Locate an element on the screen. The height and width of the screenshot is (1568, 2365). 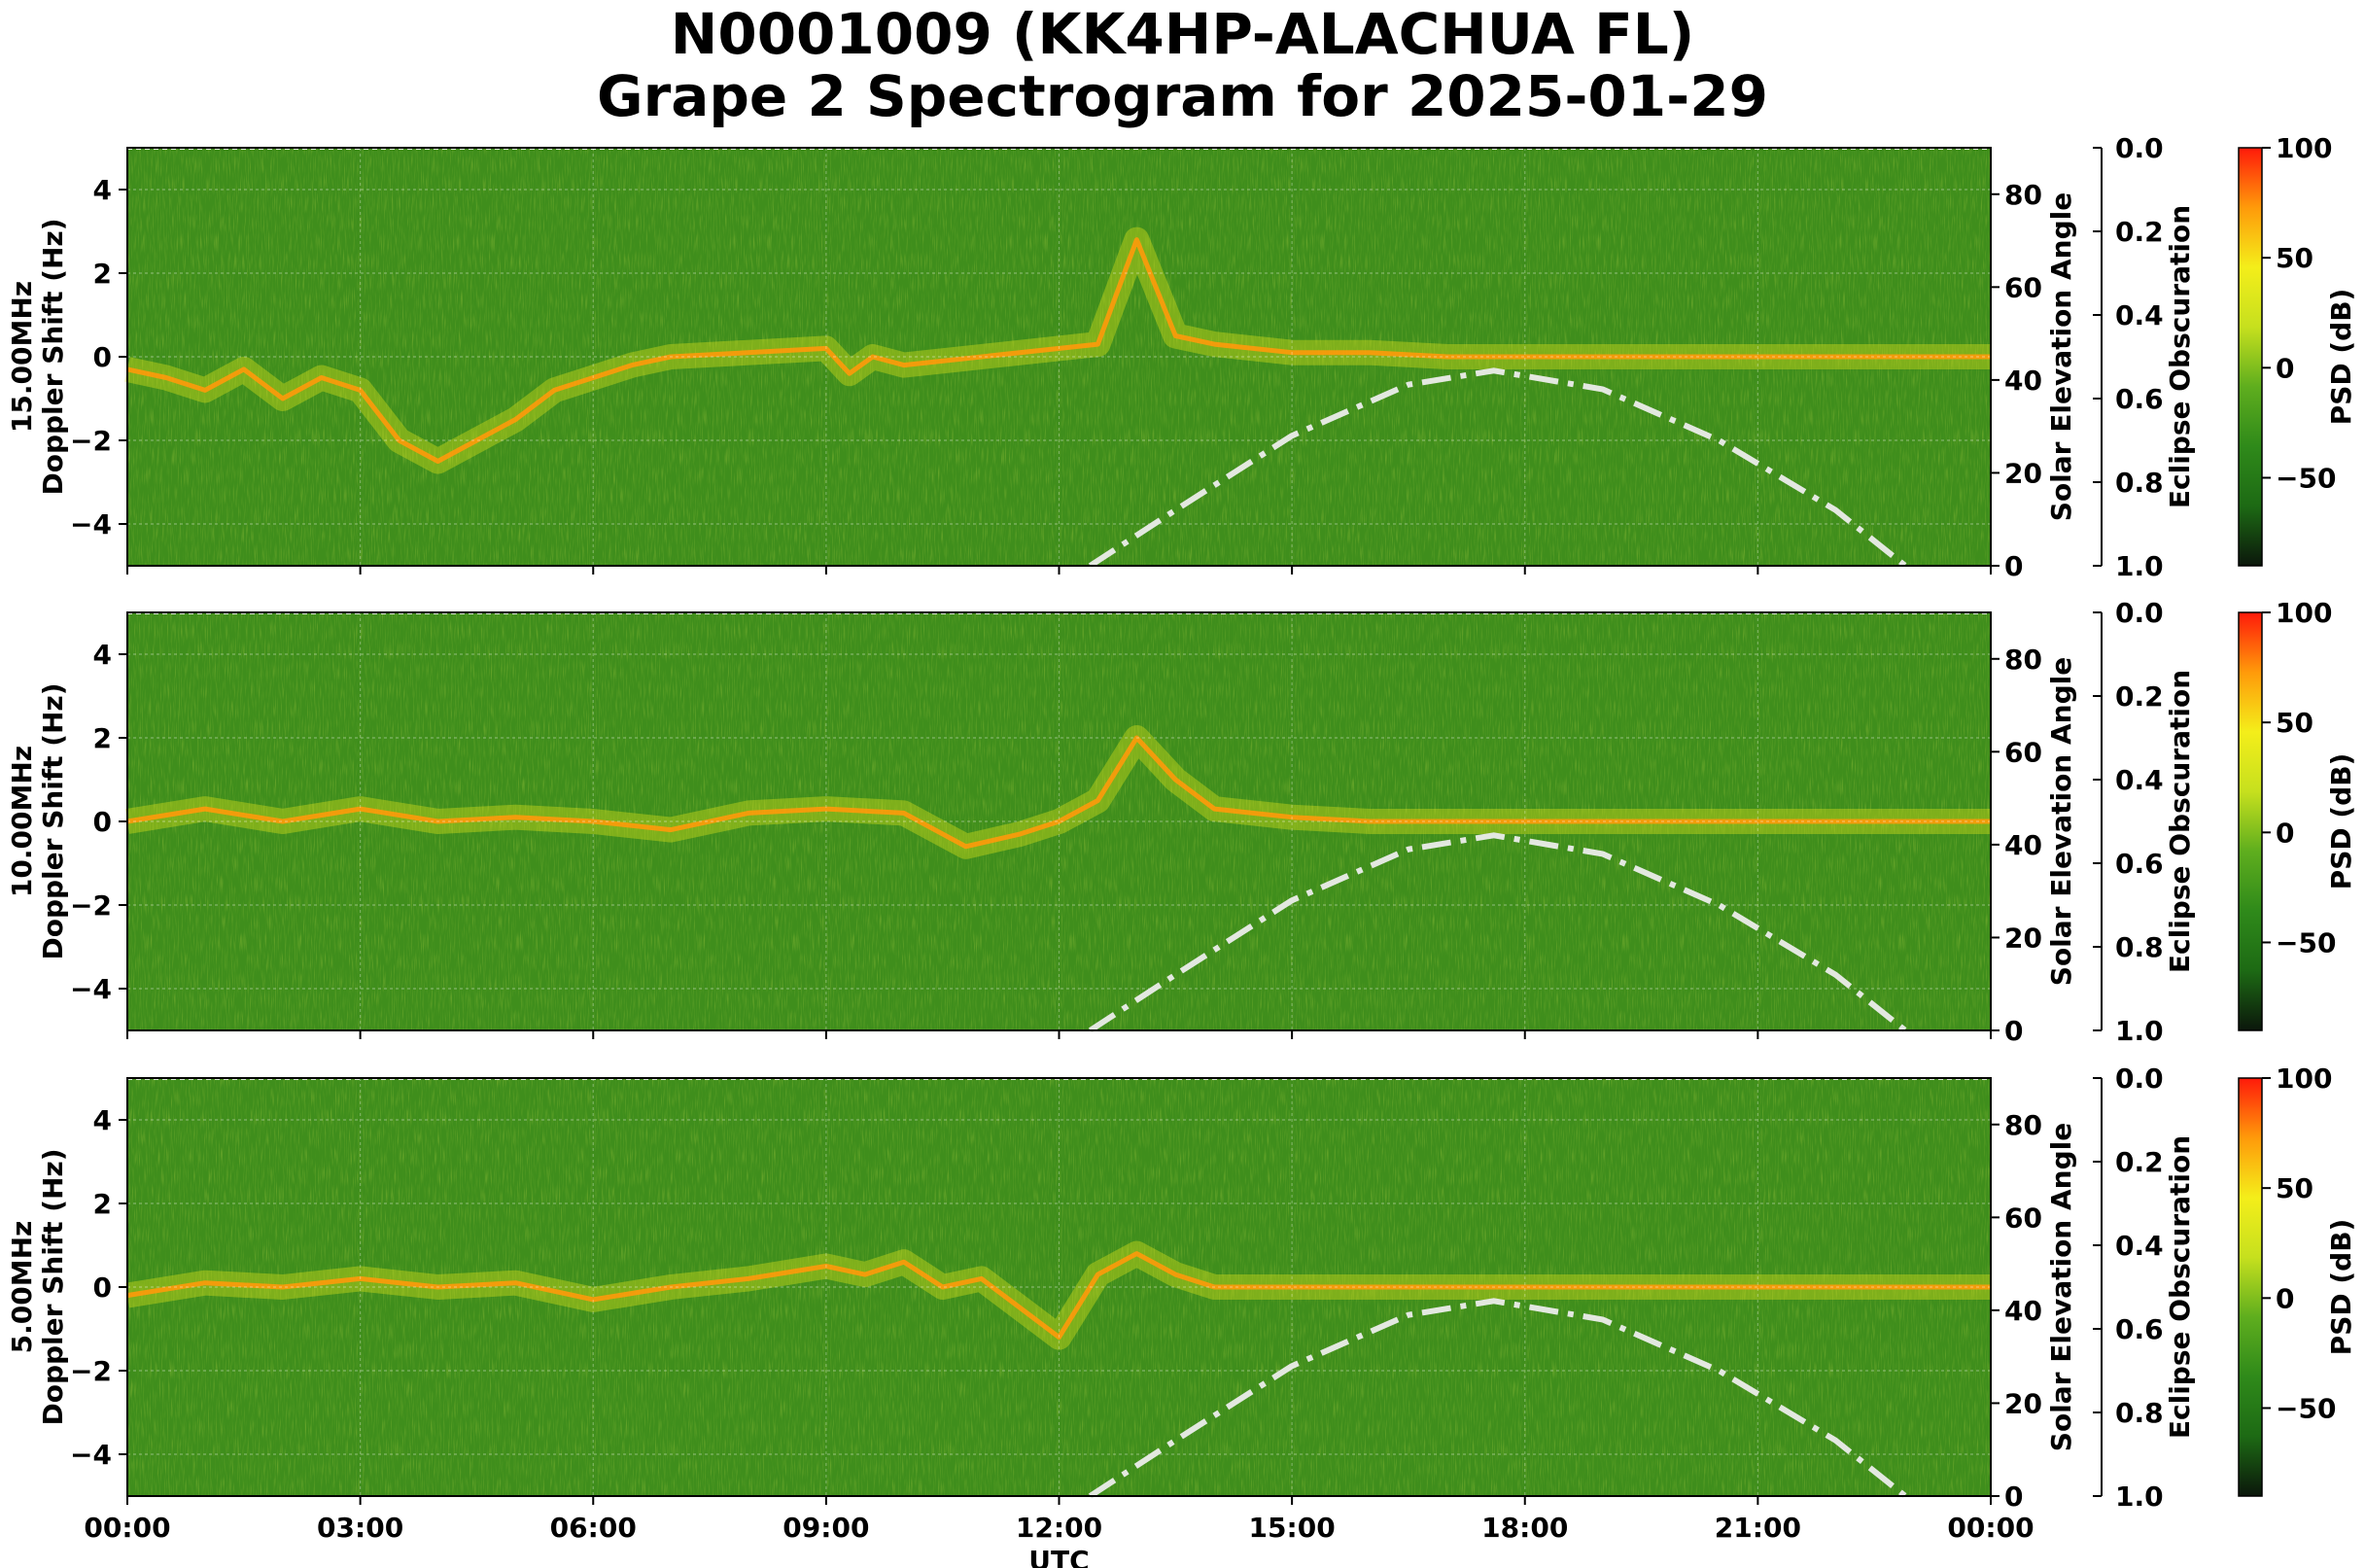
panel-frequency-label: 5.00MHz is located at coordinates (22, 1287).